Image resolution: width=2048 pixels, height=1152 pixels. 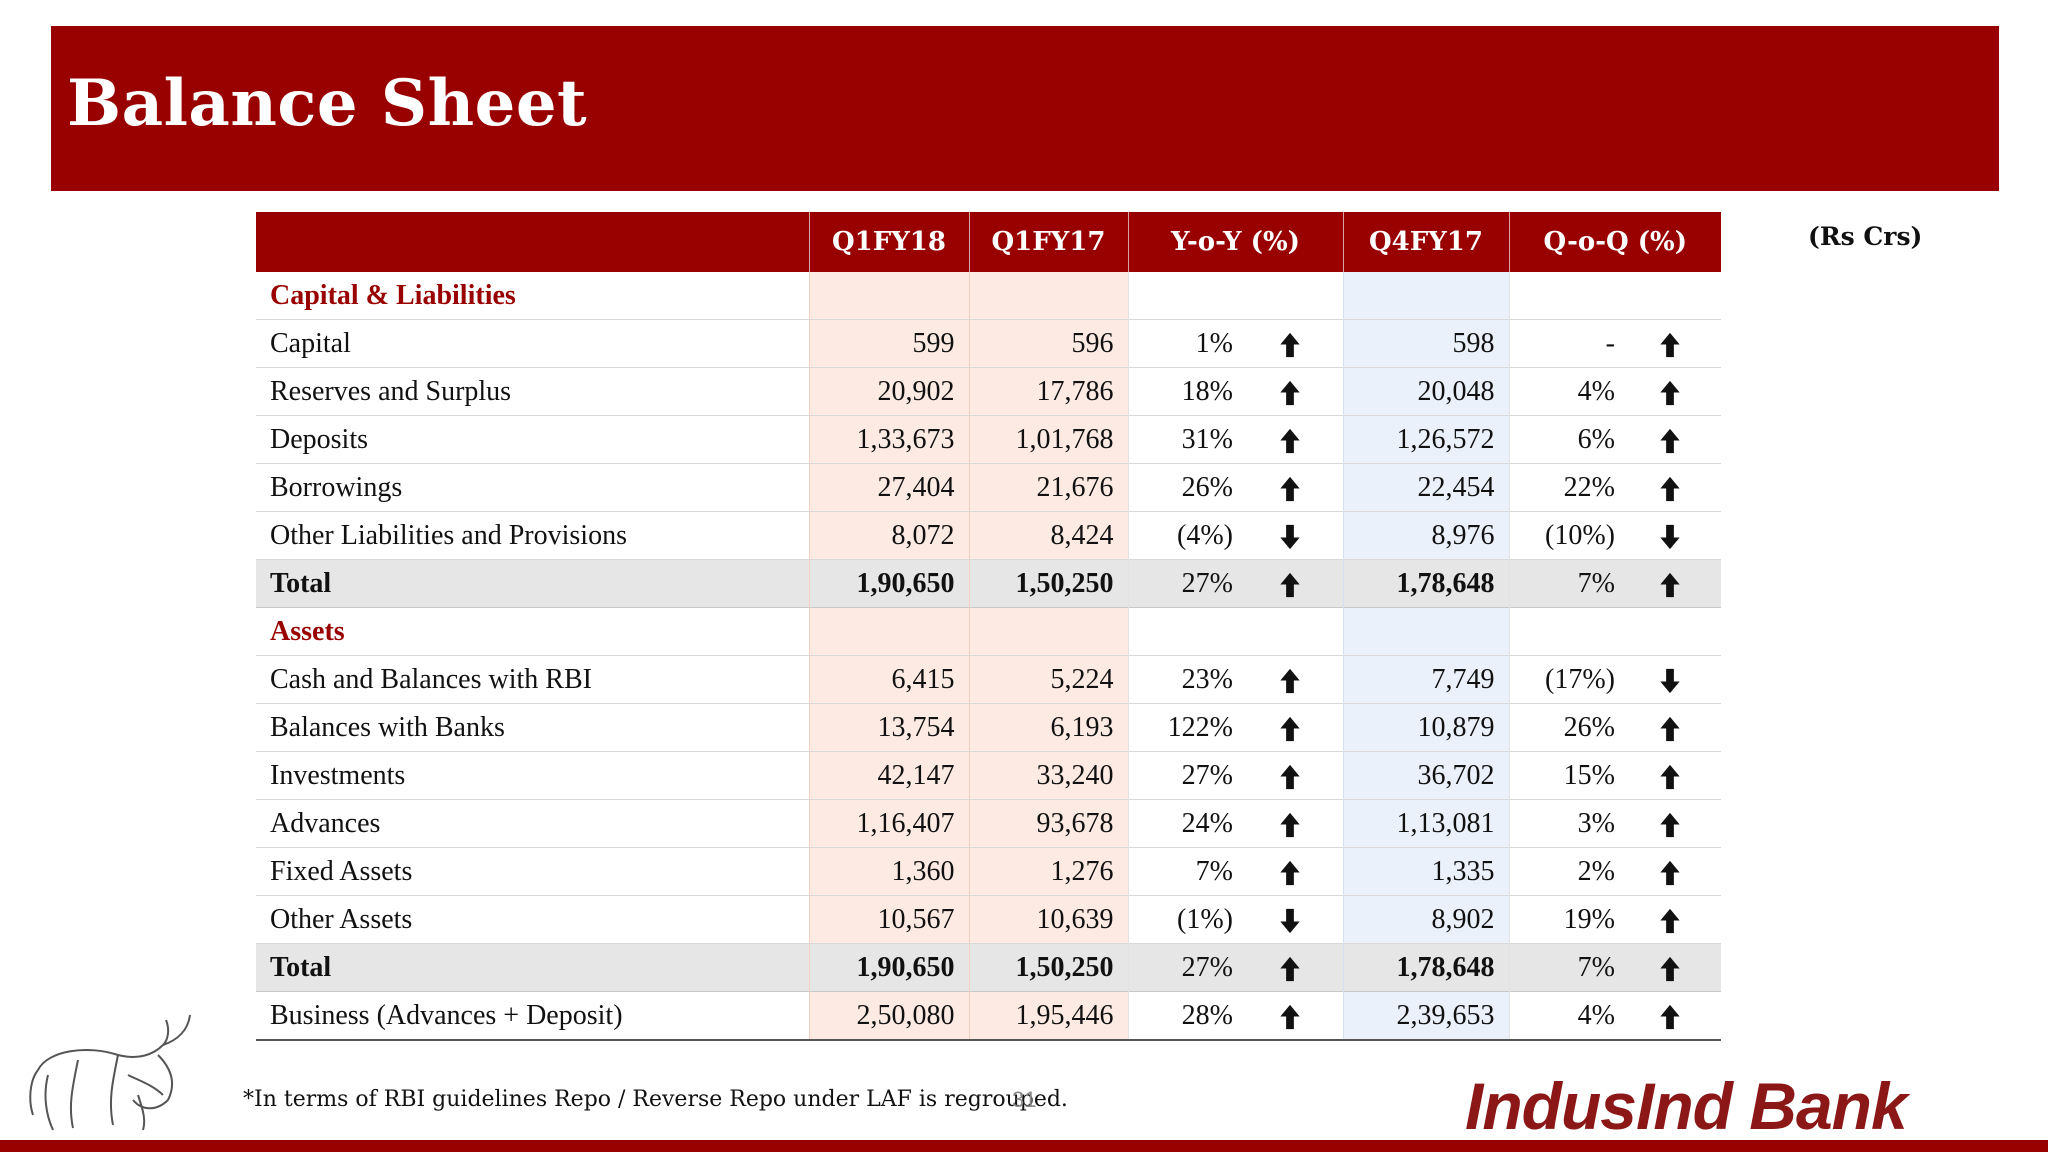 What do you see at coordinates (1290, 632) in the screenshot?
I see `blank-yoy-arrow` at bounding box center [1290, 632].